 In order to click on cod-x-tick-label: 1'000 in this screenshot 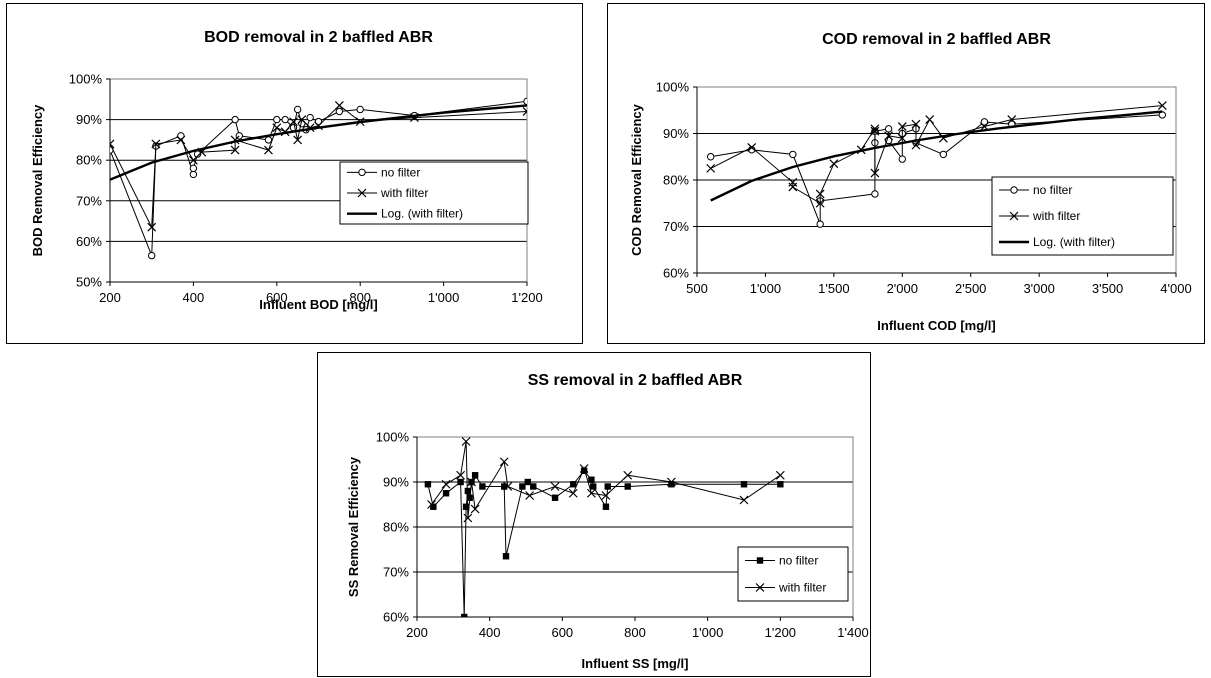, I will do `click(765, 288)`.